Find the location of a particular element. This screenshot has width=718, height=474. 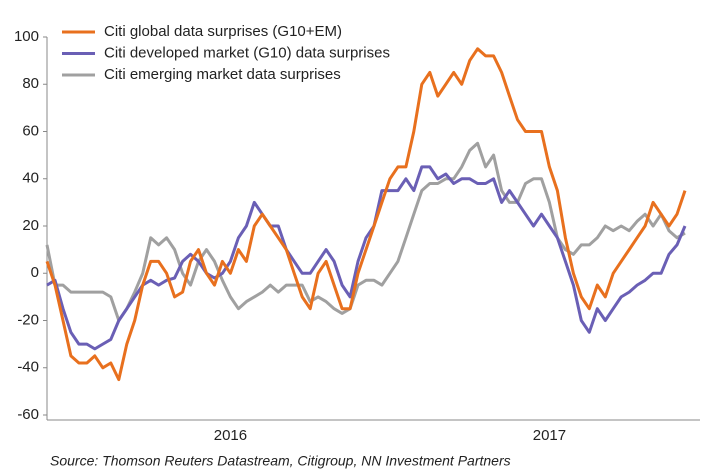

legend-label: Citi emerging market data surprises is located at coordinates (222, 74).